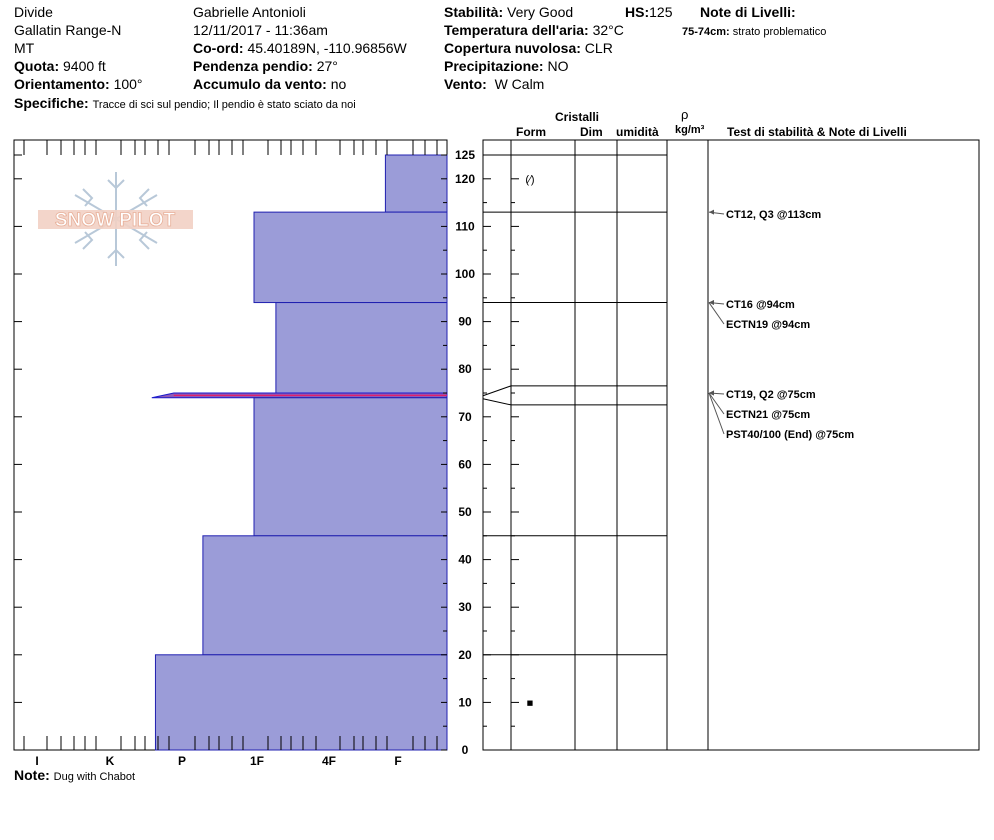 This screenshot has height=840, width=994. What do you see at coordinates (534, 30) in the screenshot?
I see `air-temperature: Temperatura dell'aria: 32°C` at bounding box center [534, 30].